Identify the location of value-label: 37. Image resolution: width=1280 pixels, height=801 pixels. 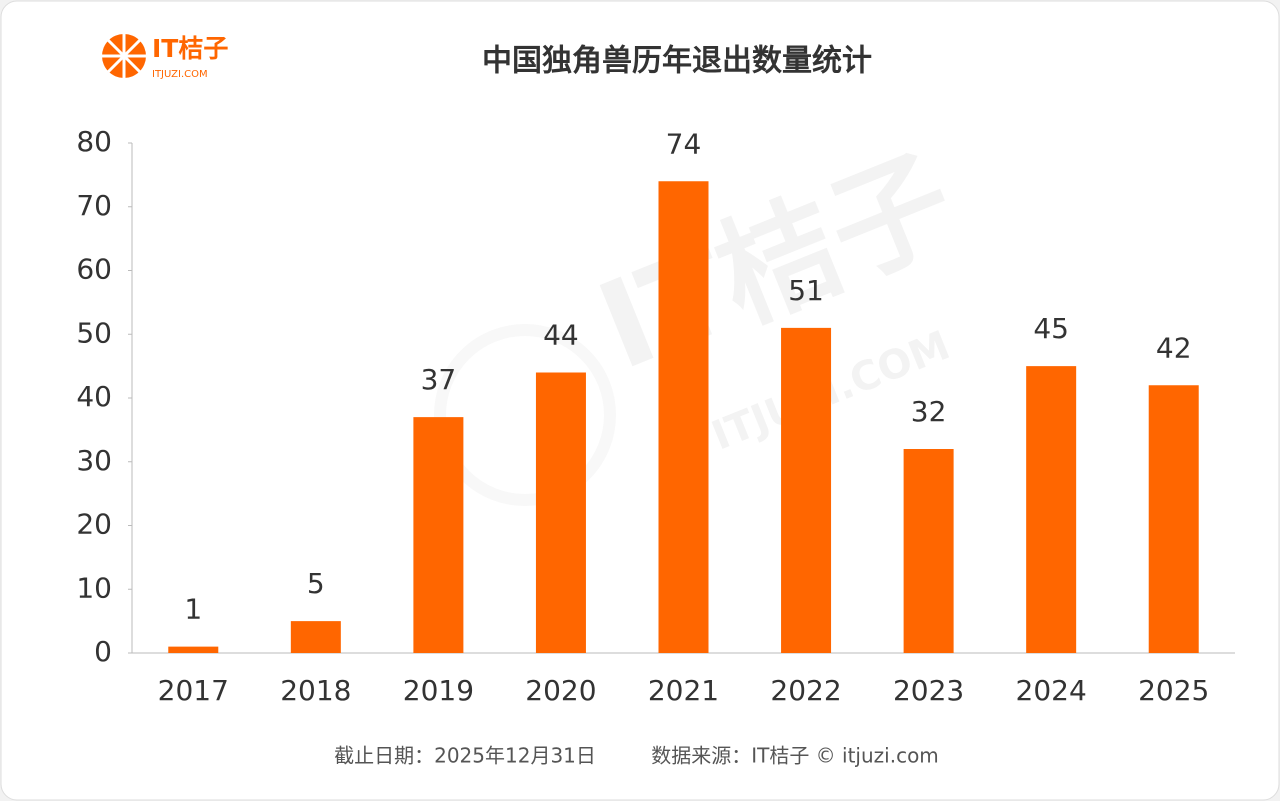
(439, 379).